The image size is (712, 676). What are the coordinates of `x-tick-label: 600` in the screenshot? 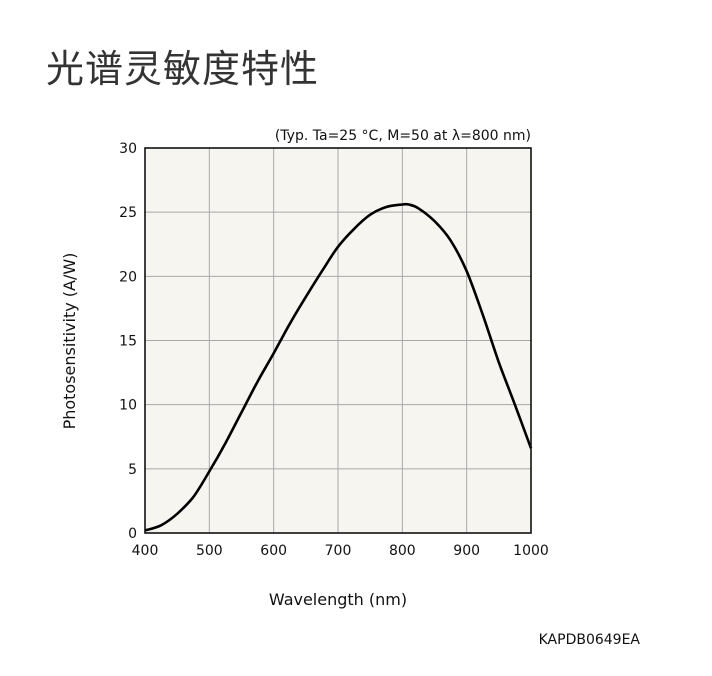 It's located at (273, 551).